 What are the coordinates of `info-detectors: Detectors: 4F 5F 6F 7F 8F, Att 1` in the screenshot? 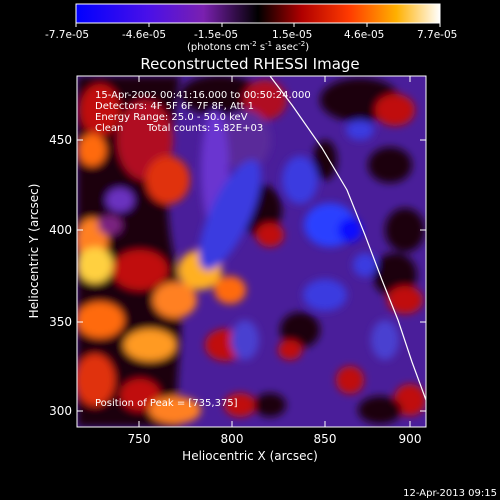 It's located at (174, 106).